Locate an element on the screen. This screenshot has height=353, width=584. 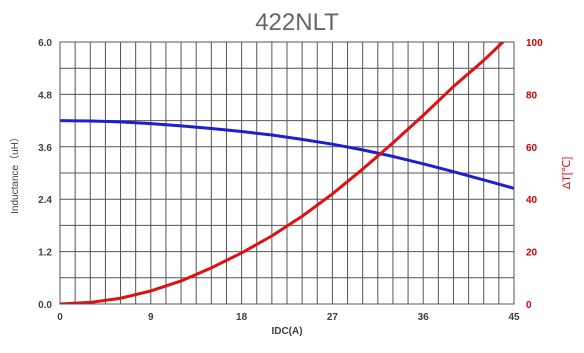
x-tick-label: 45 is located at coordinates (514, 317).